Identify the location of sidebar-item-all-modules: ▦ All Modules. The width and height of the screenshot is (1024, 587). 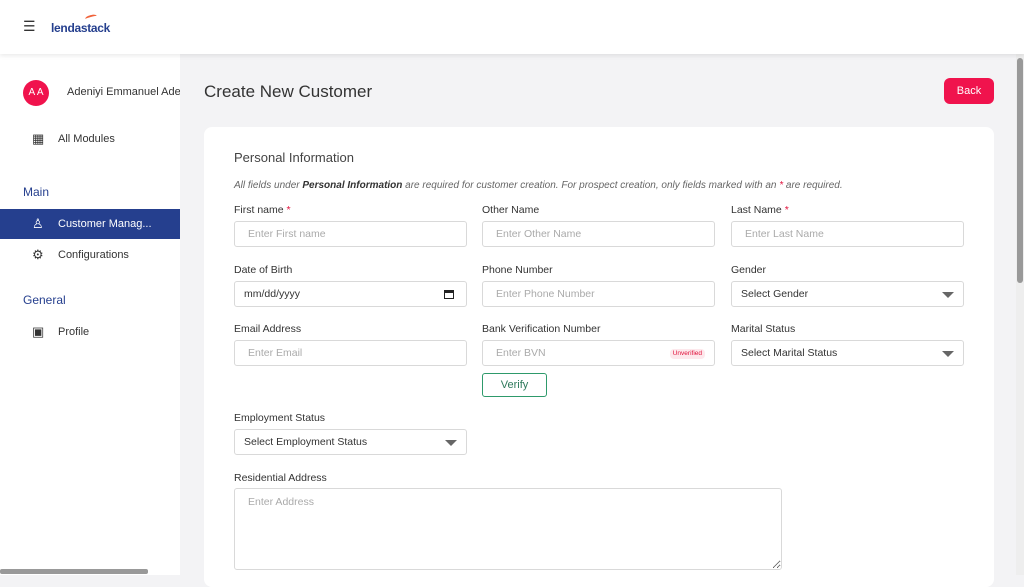
(90, 139).